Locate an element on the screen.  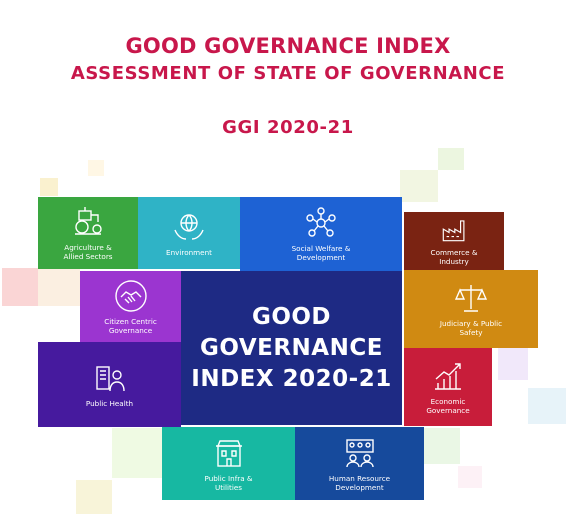
tile-label: Economic Governance is located at coordinates (448, 406).